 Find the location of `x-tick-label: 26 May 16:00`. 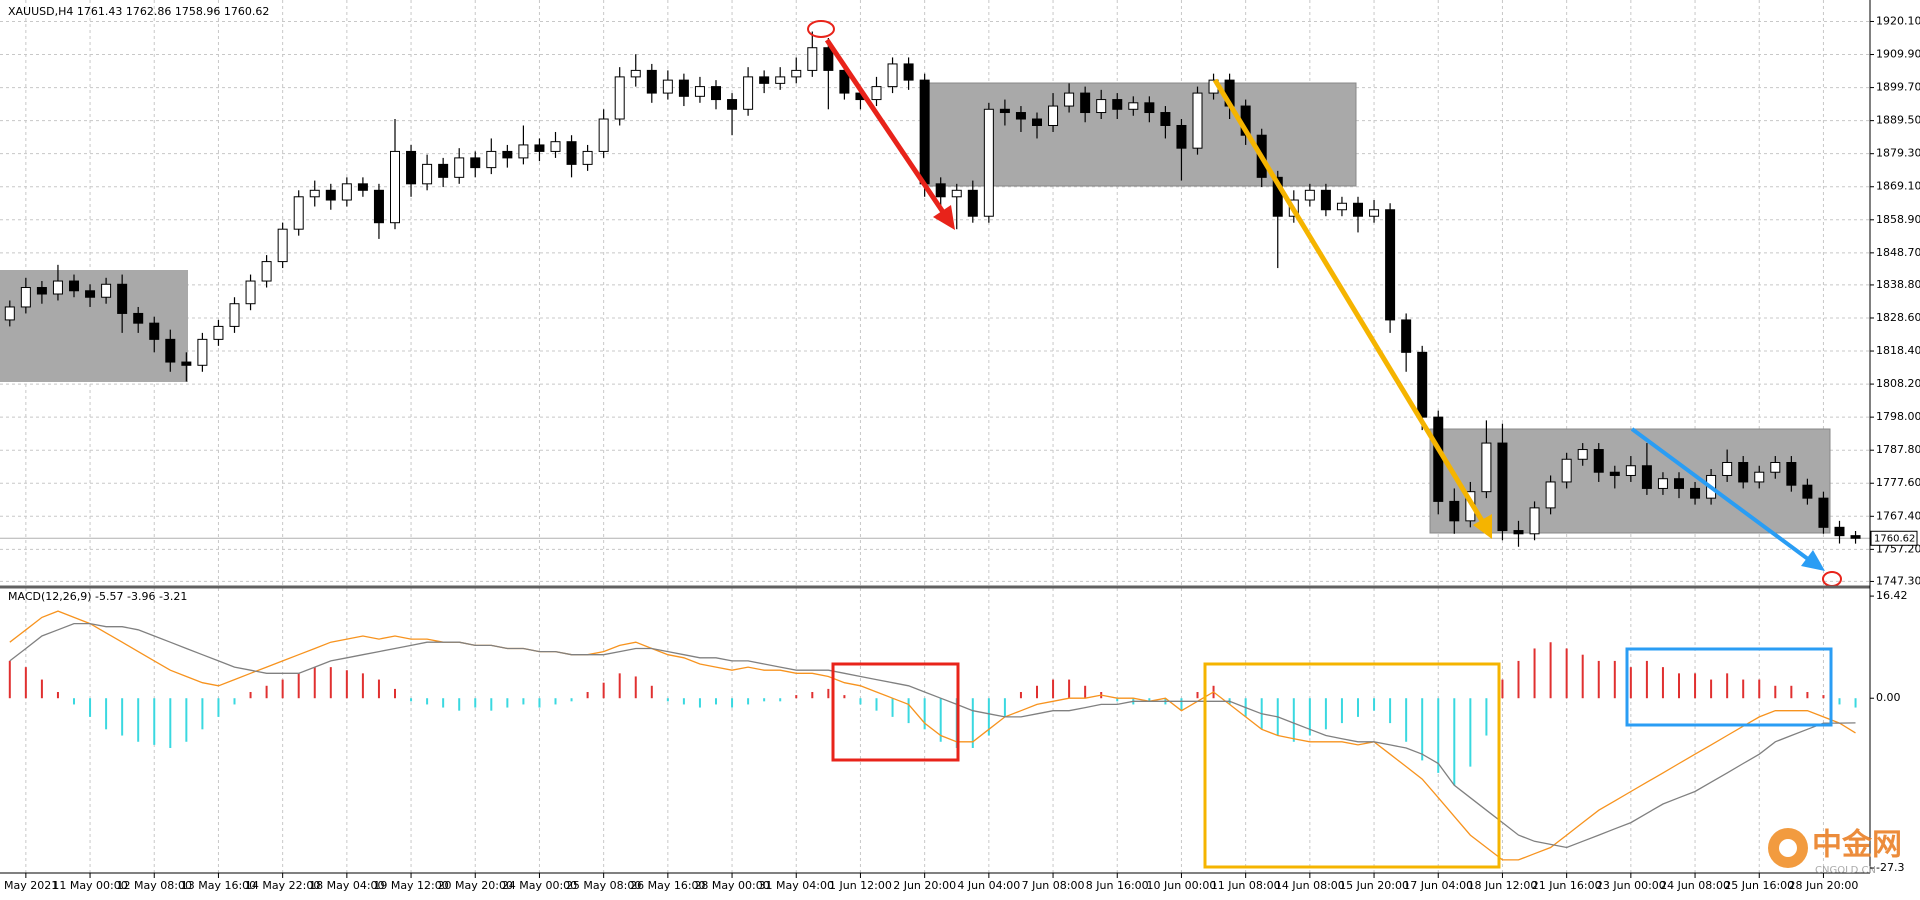

x-tick-label: 26 May 16:00 is located at coordinates (667, 885).